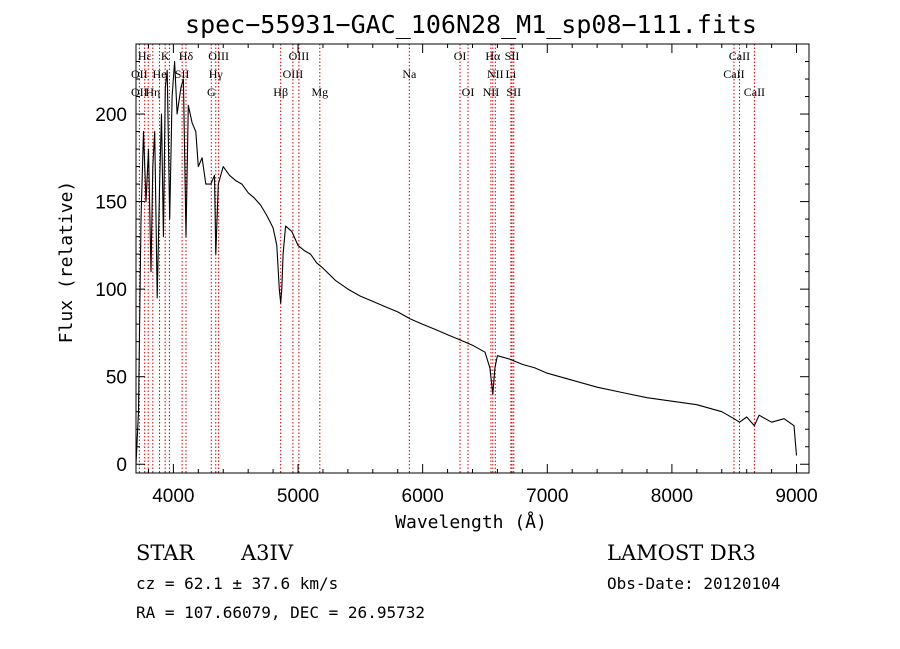 Image resolution: width=900 pixels, height=649 pixels. Describe the element at coordinates (165, 56) in the screenshot. I see `line-label: K` at that location.